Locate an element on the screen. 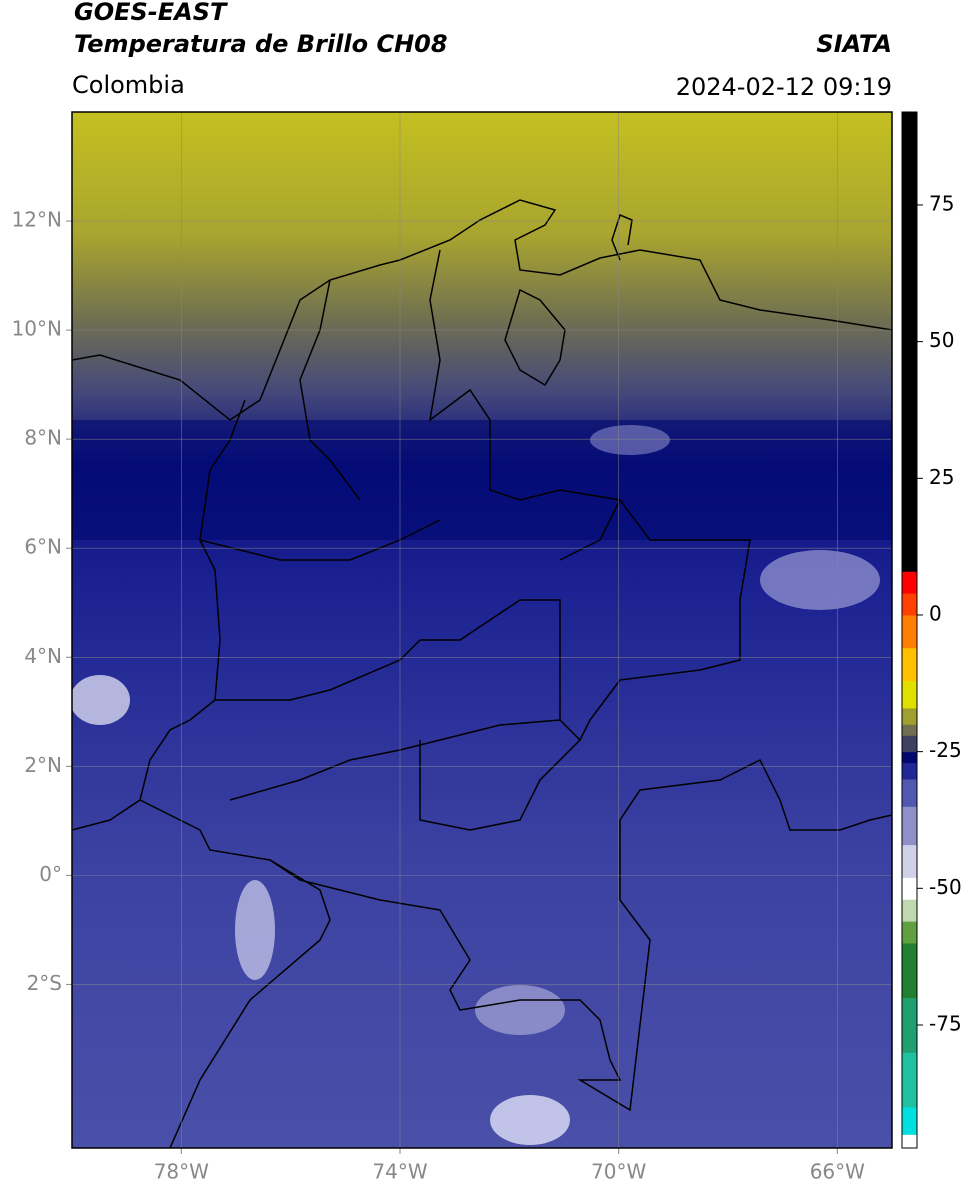 The width and height of the screenshot is (966, 1194). x-tick-label: 70°W is located at coordinates (618, 1172).